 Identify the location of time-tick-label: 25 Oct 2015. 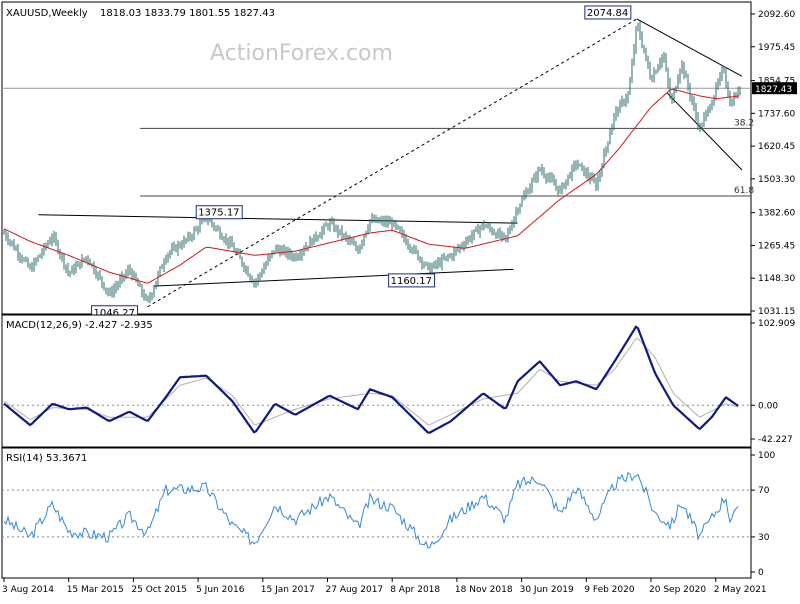
(159, 590).